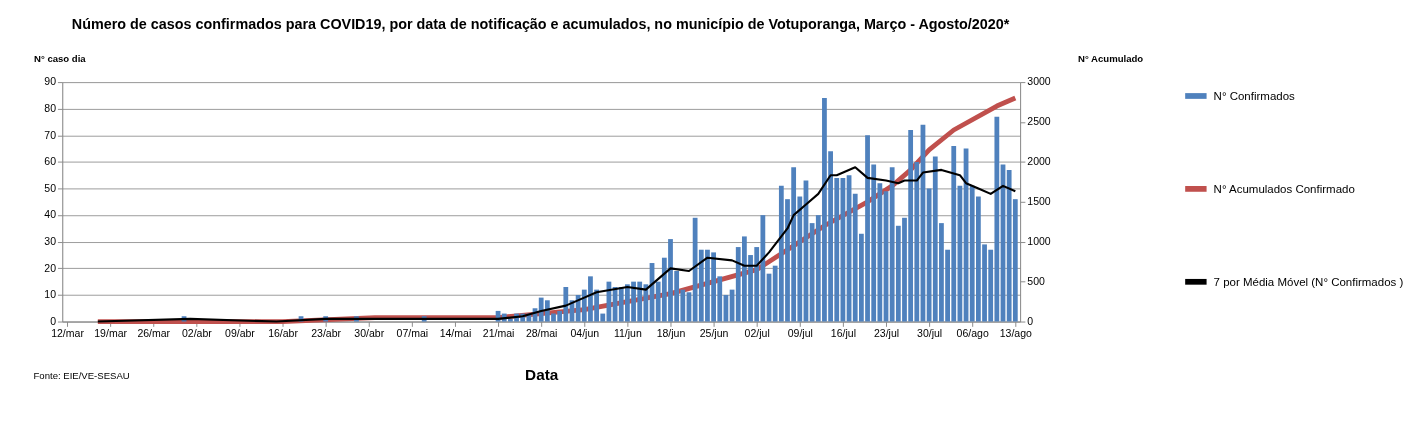 This screenshot has width=1409, height=423. I want to click on source-note: Fonte: EIE/VE-SESAU, so click(81, 376).